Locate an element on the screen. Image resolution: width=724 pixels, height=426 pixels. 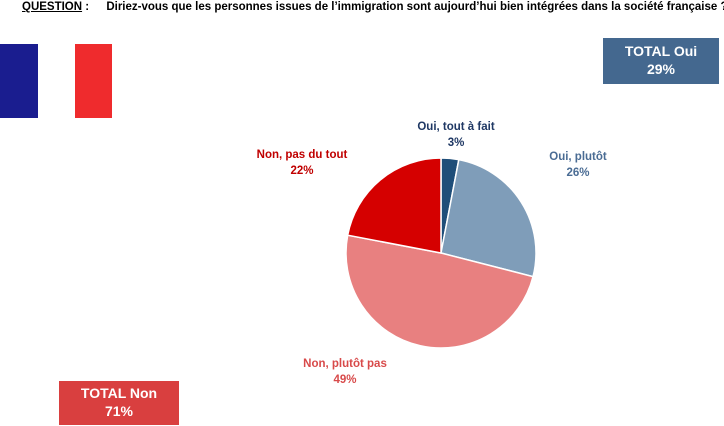
slice-value-oui-tout-a-fait: 3% is located at coordinates (456, 143).